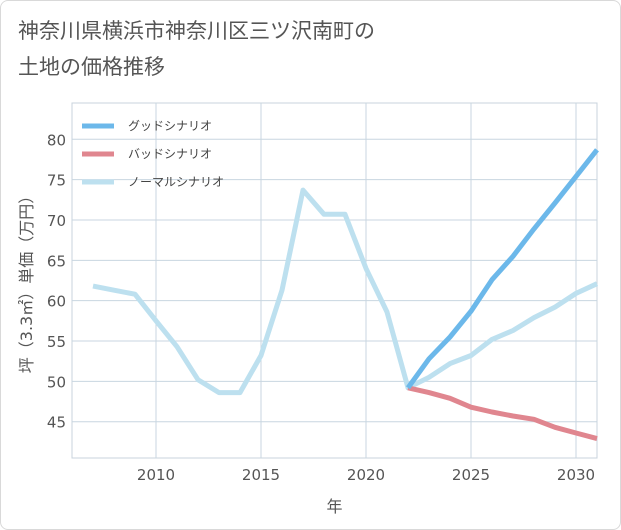  I want to click on chart-title: 神奈川県横浜市神奈川区三ツ沢南町の 土地の価格推移, so click(196, 49).